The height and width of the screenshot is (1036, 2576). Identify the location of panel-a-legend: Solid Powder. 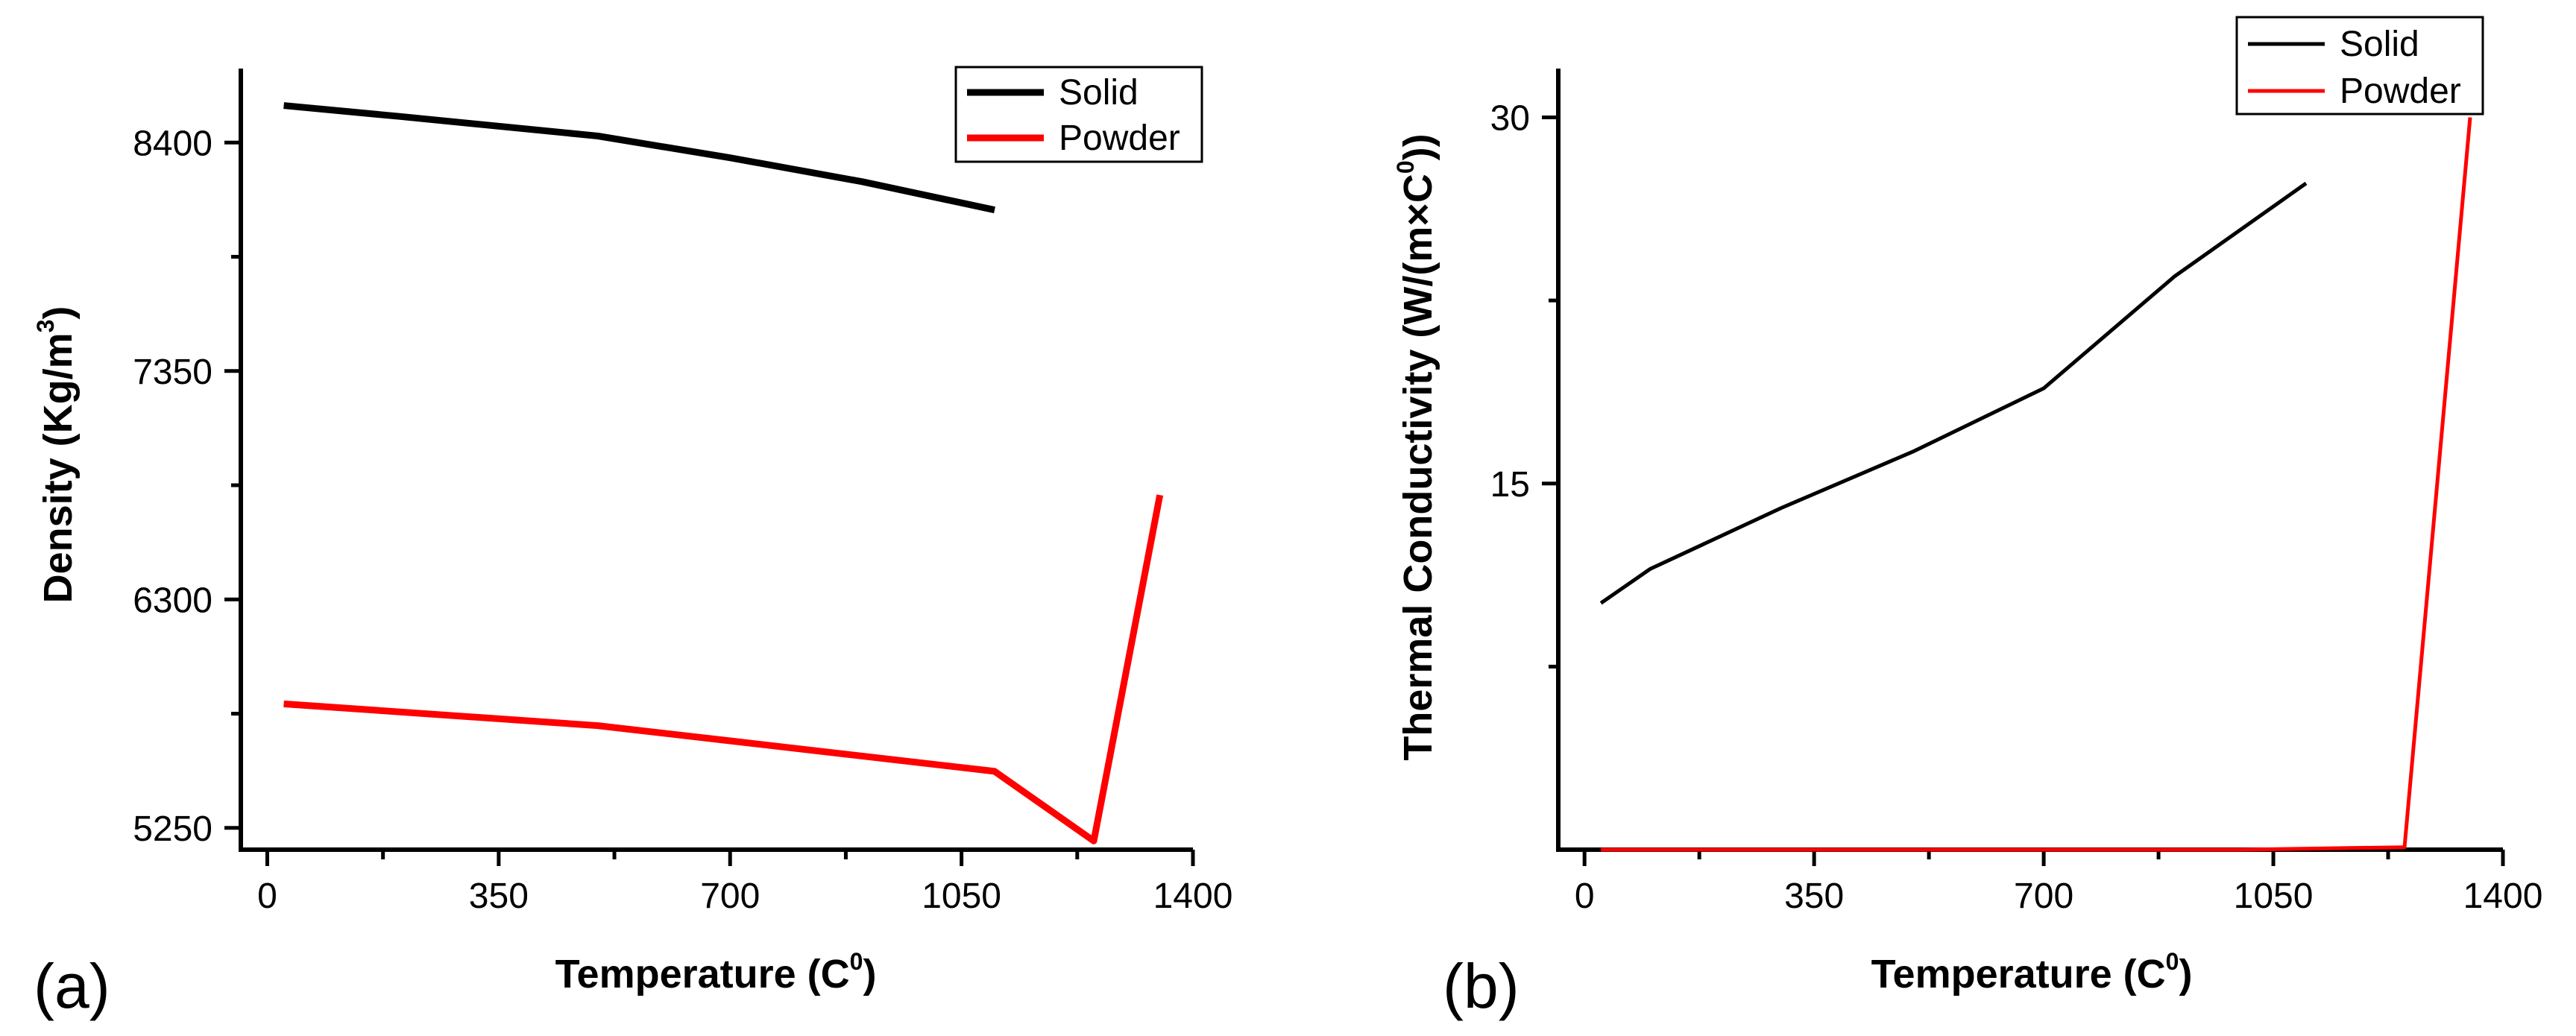
(1078, 114).